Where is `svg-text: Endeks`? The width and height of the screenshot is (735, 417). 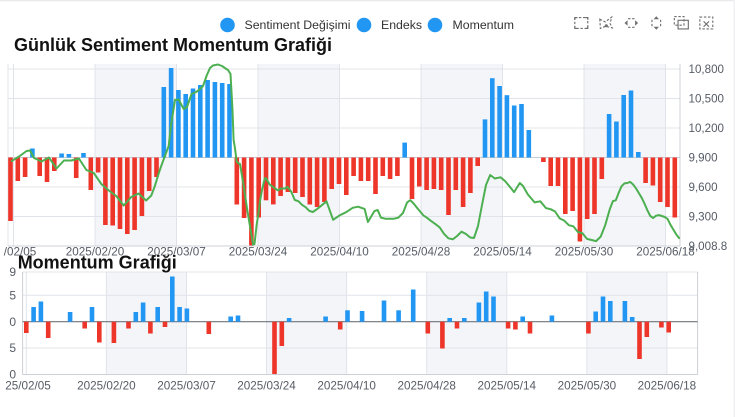 svg-text: Endeks is located at coordinates (401, 25).